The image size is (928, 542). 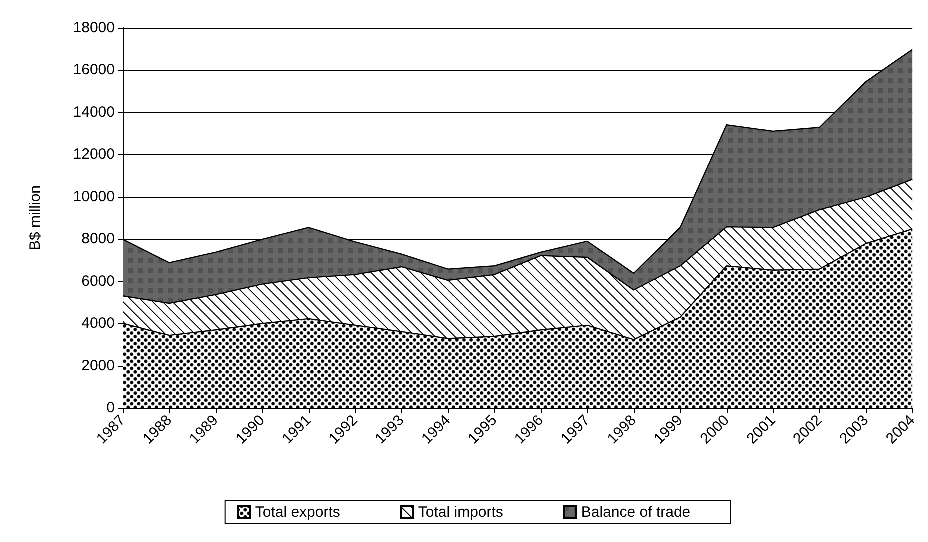 I want to click on y-tick-label: 8000, so click(x=98, y=239).